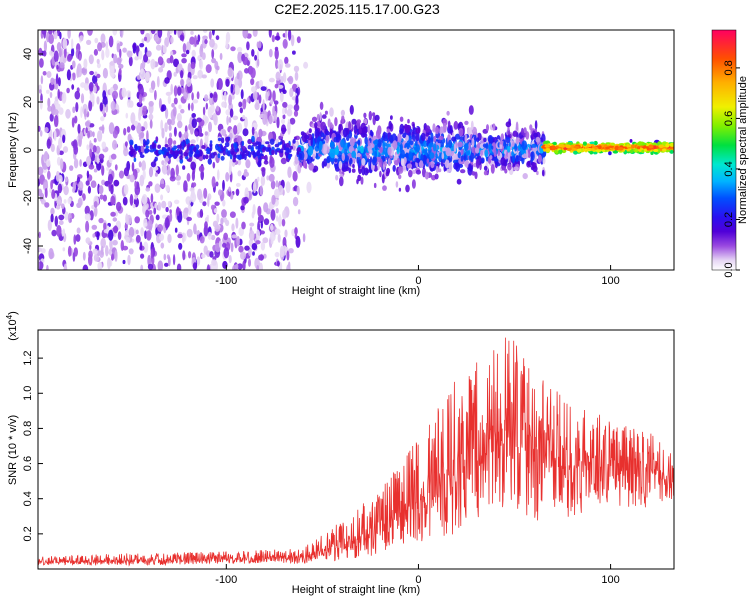 Image resolution: width=750 pixels, height=600 pixels. Describe the element at coordinates (32, 446) in the screenshot. I see `snr-y-ticks: 0.2 0.4 0.6 0.8 1.0 1.2` at that location.